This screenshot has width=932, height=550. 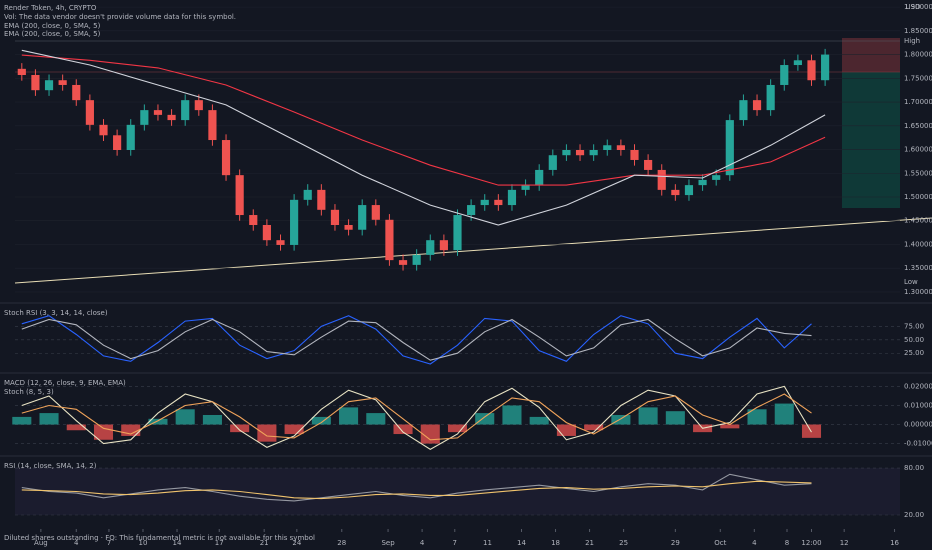 I want to click on x-tick-label: 25, so click(x=623, y=543).